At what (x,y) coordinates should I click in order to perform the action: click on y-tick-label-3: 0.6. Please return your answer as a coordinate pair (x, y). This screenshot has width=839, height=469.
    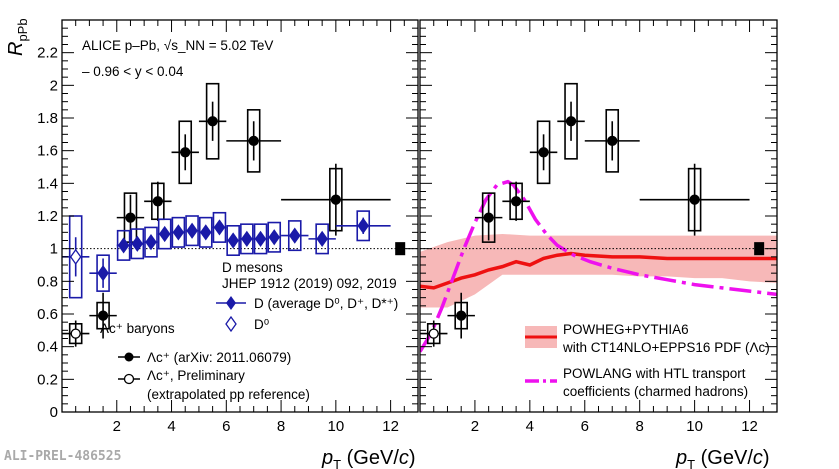
    Looking at the image, I should click on (47, 314).